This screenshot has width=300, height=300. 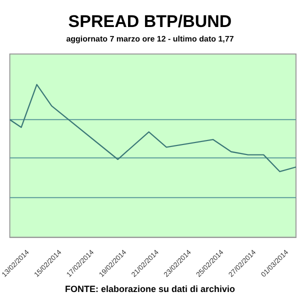 I want to click on chart-title: SPREAD BTP/BUND, so click(x=150, y=21).